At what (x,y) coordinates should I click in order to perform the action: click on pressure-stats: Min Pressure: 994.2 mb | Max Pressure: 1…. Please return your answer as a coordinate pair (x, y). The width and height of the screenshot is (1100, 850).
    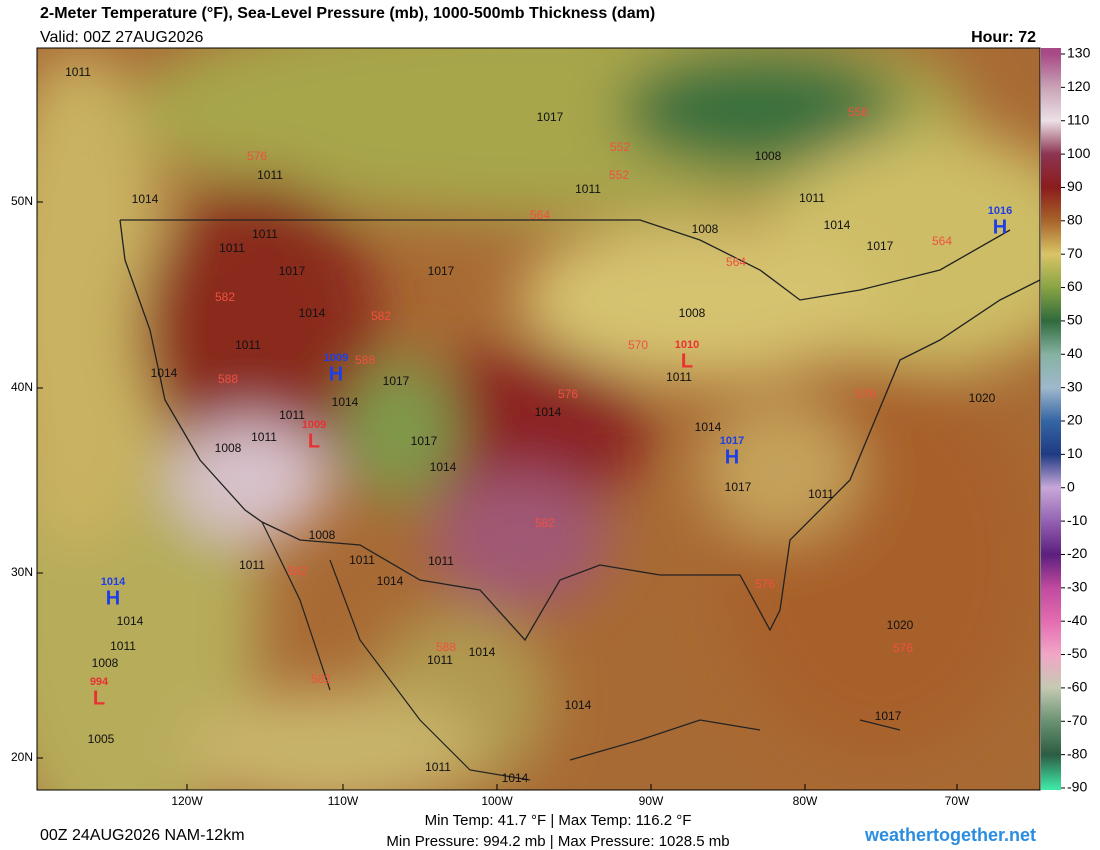
    Looking at the image, I should click on (557, 841).